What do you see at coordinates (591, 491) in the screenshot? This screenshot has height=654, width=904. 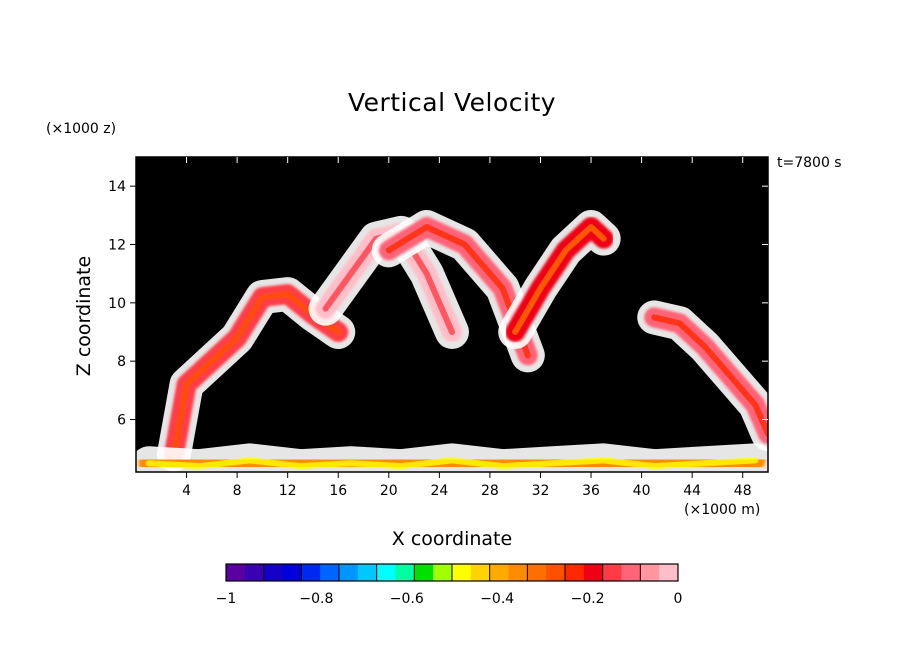 I see `x-tick-label: 36` at bounding box center [591, 491].